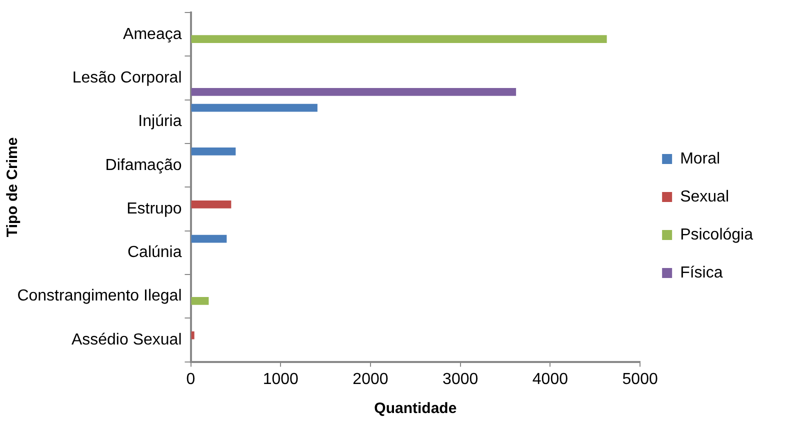  What do you see at coordinates (550, 379) in the screenshot?
I see `x-tick-label: 4000` at bounding box center [550, 379].